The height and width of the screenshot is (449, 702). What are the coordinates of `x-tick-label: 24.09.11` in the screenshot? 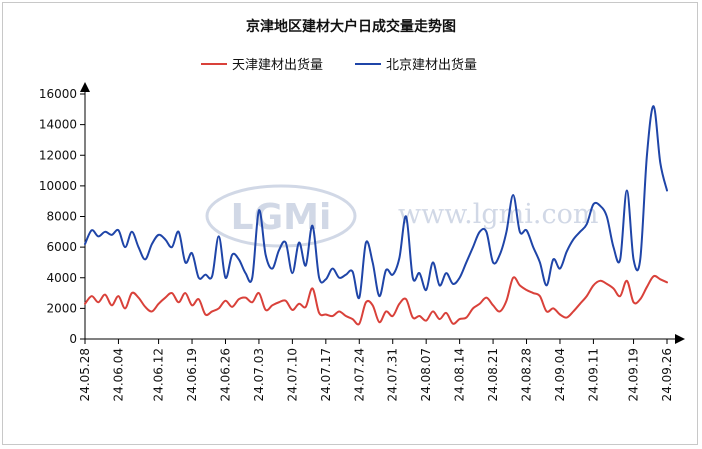 It's located at (593, 374).